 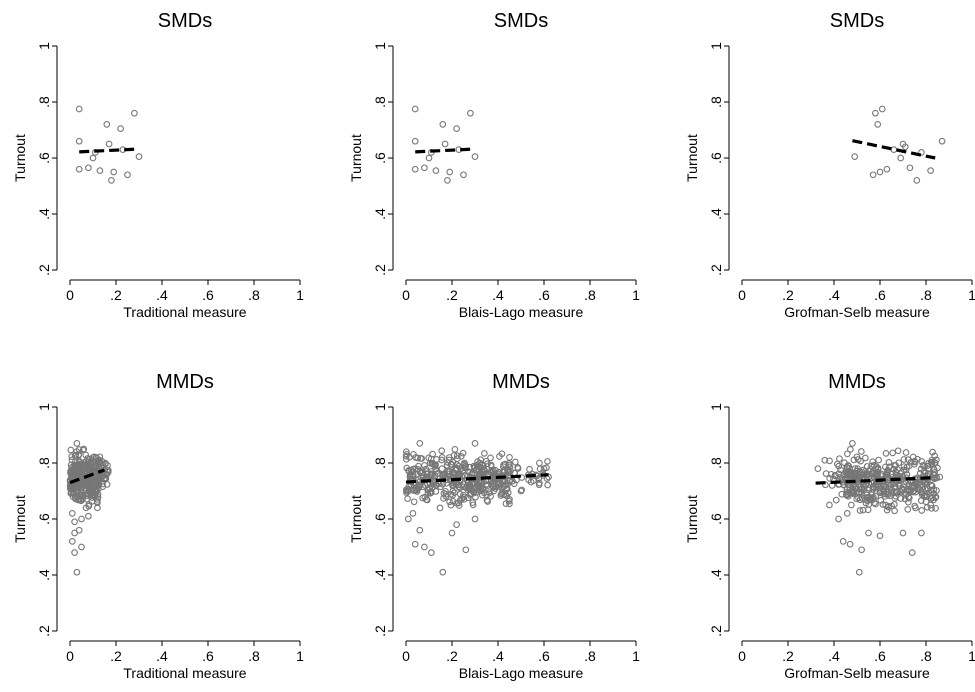 I want to click on x-tick-label: .2, so click(x=452, y=295).